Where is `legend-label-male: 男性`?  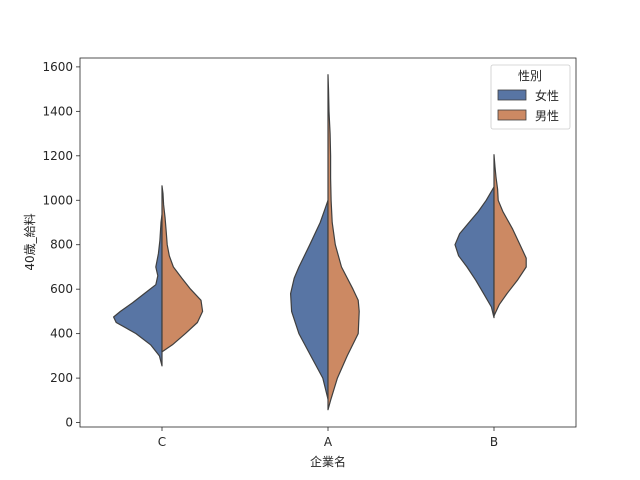 legend-label-male: 男性 is located at coordinates (547, 116).